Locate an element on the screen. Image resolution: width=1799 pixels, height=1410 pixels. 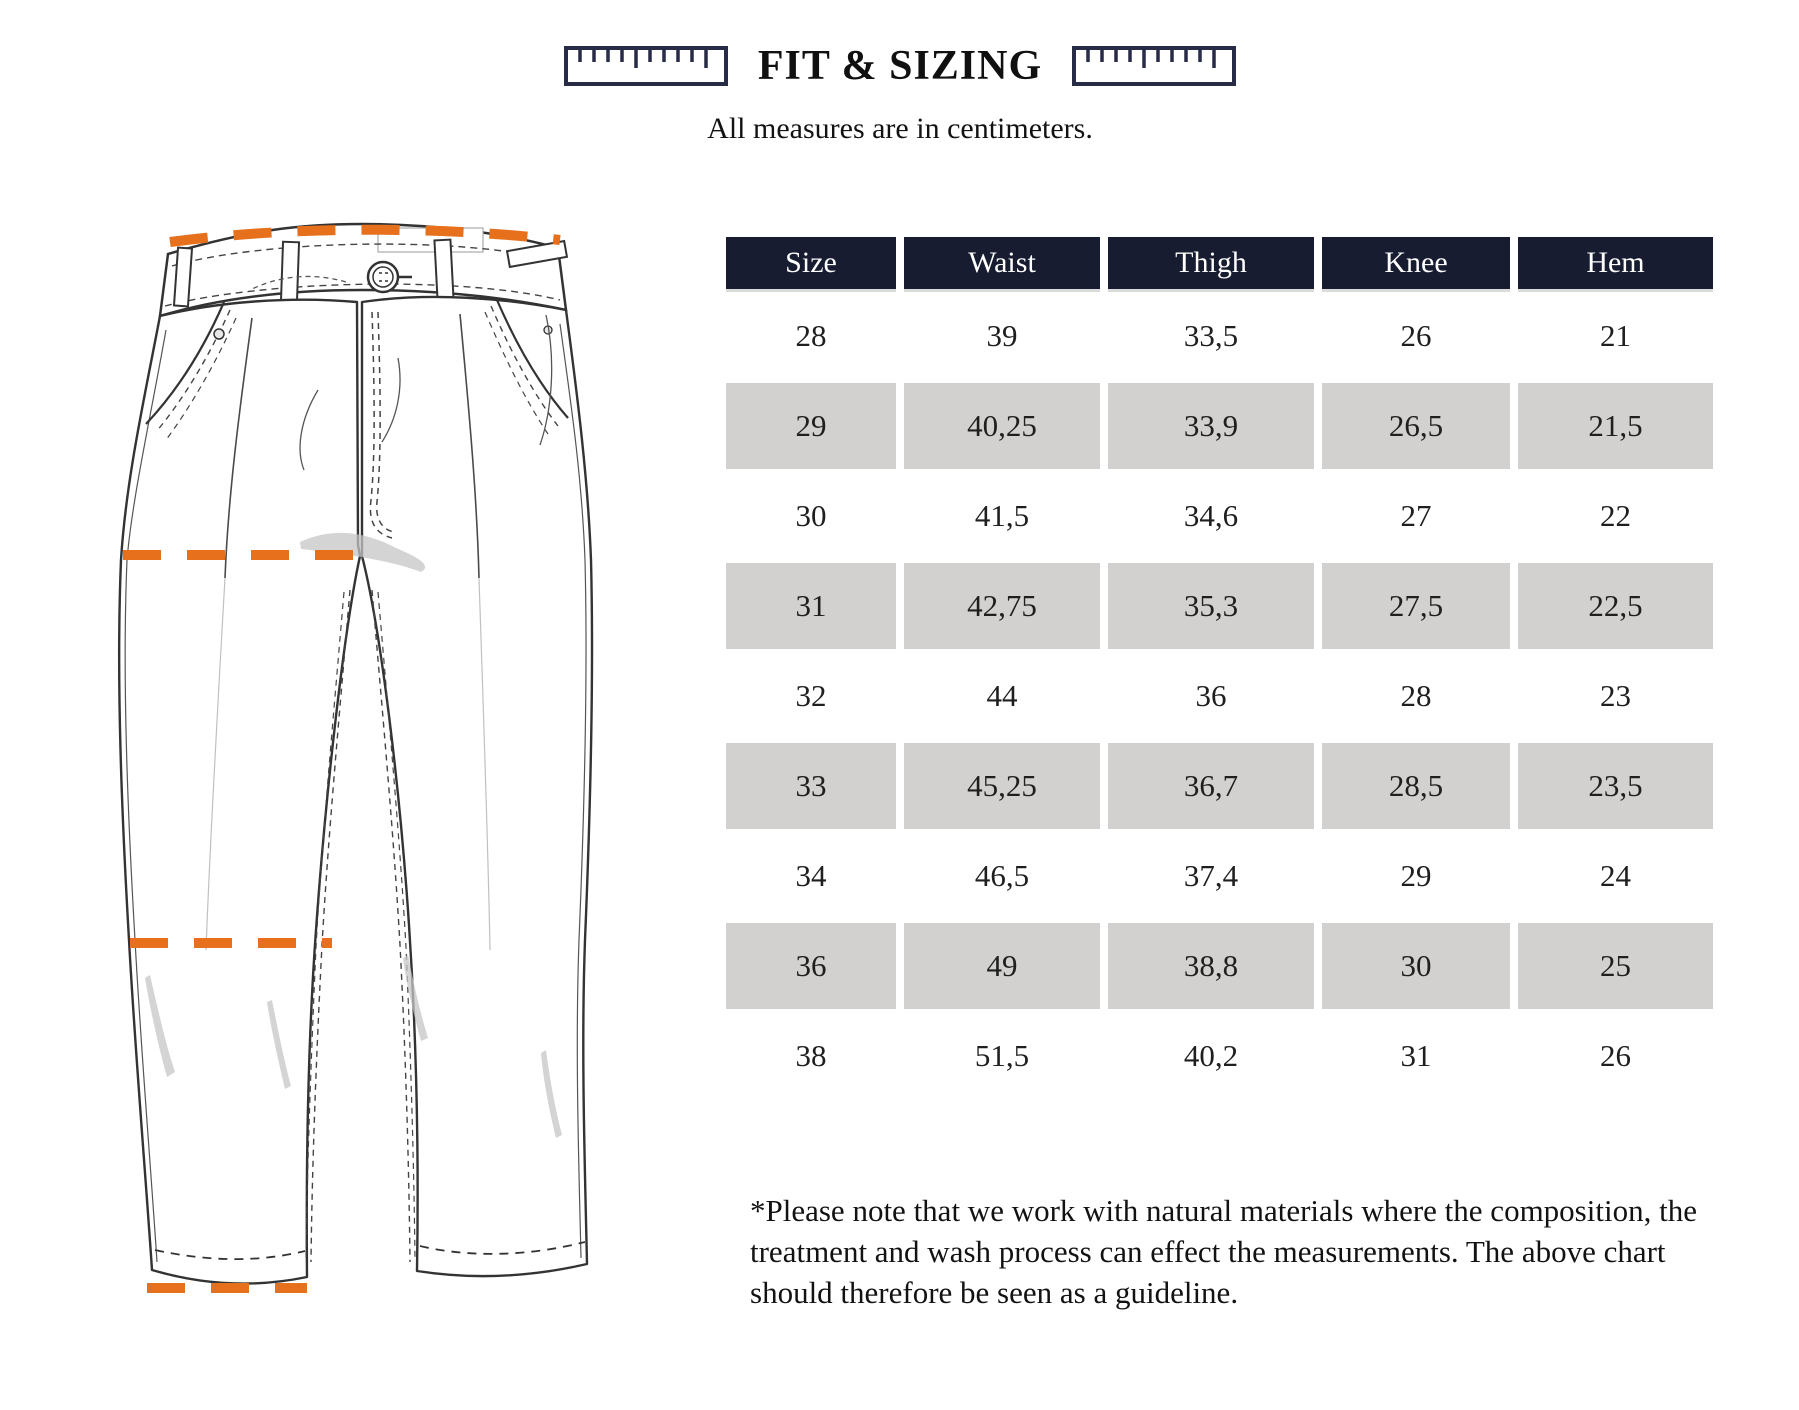
guide-threads is located at coordinates (401, 373).